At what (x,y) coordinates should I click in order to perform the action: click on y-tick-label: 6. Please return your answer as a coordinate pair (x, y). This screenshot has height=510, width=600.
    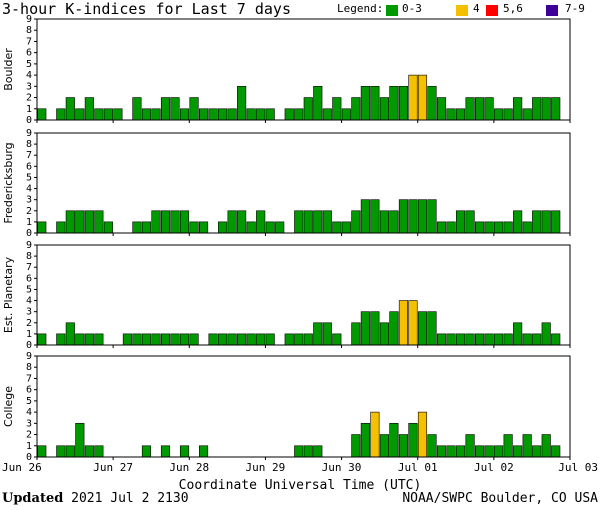
    Looking at the image, I should click on (29, 278).